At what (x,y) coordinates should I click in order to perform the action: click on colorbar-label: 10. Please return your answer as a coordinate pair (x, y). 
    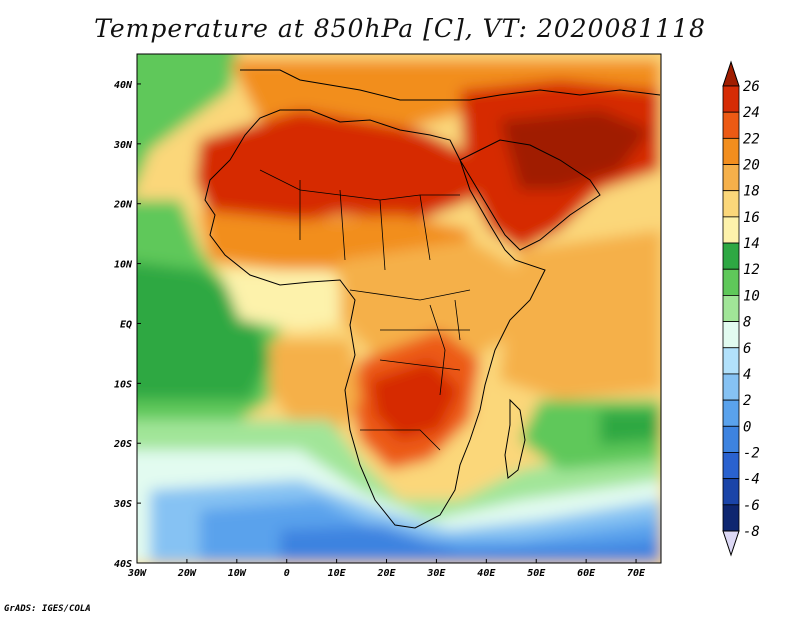
    Looking at the image, I should click on (751, 296).